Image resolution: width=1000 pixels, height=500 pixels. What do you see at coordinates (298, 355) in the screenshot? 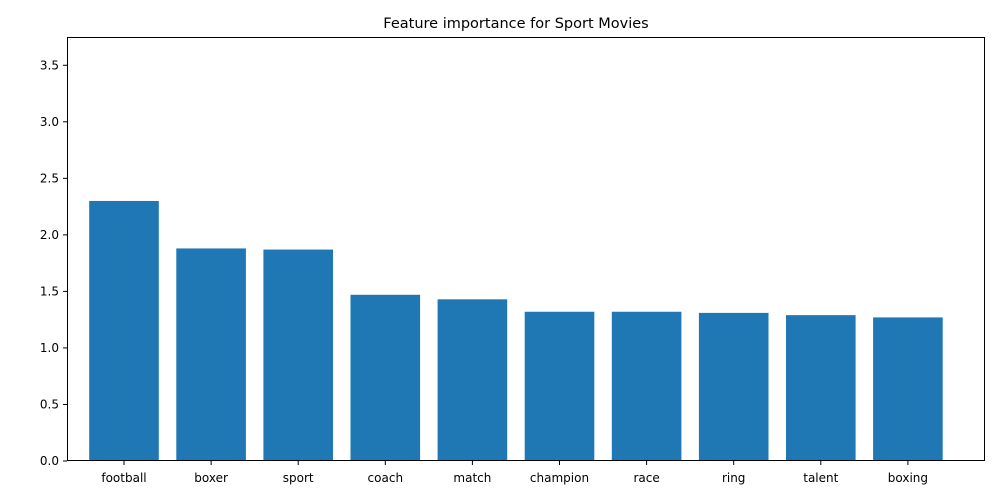
I see `bar-sport` at bounding box center [298, 355].